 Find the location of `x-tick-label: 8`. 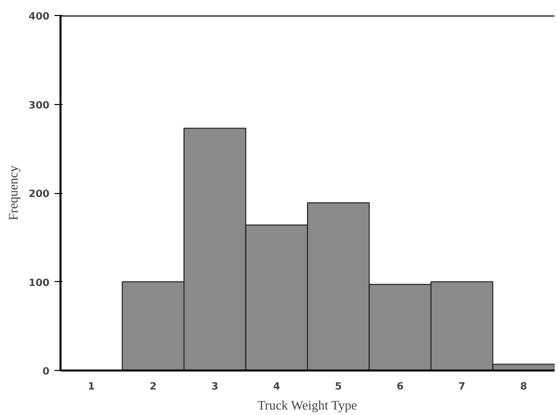

x-tick-label: 8 is located at coordinates (524, 387).